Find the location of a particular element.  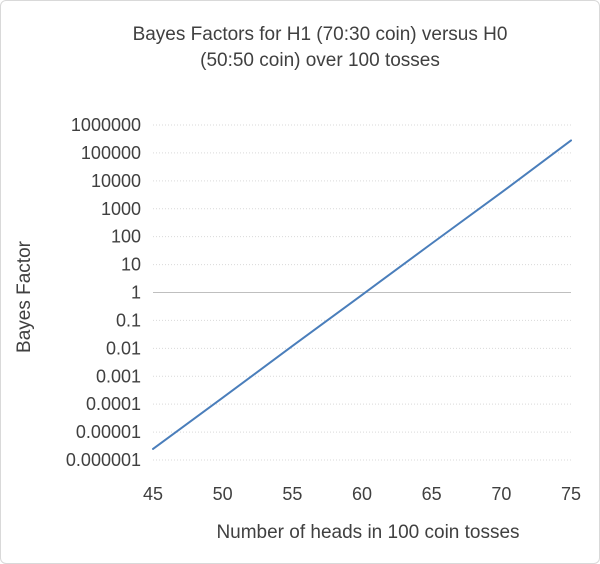

x-tick-label: 60 is located at coordinates (362, 494).